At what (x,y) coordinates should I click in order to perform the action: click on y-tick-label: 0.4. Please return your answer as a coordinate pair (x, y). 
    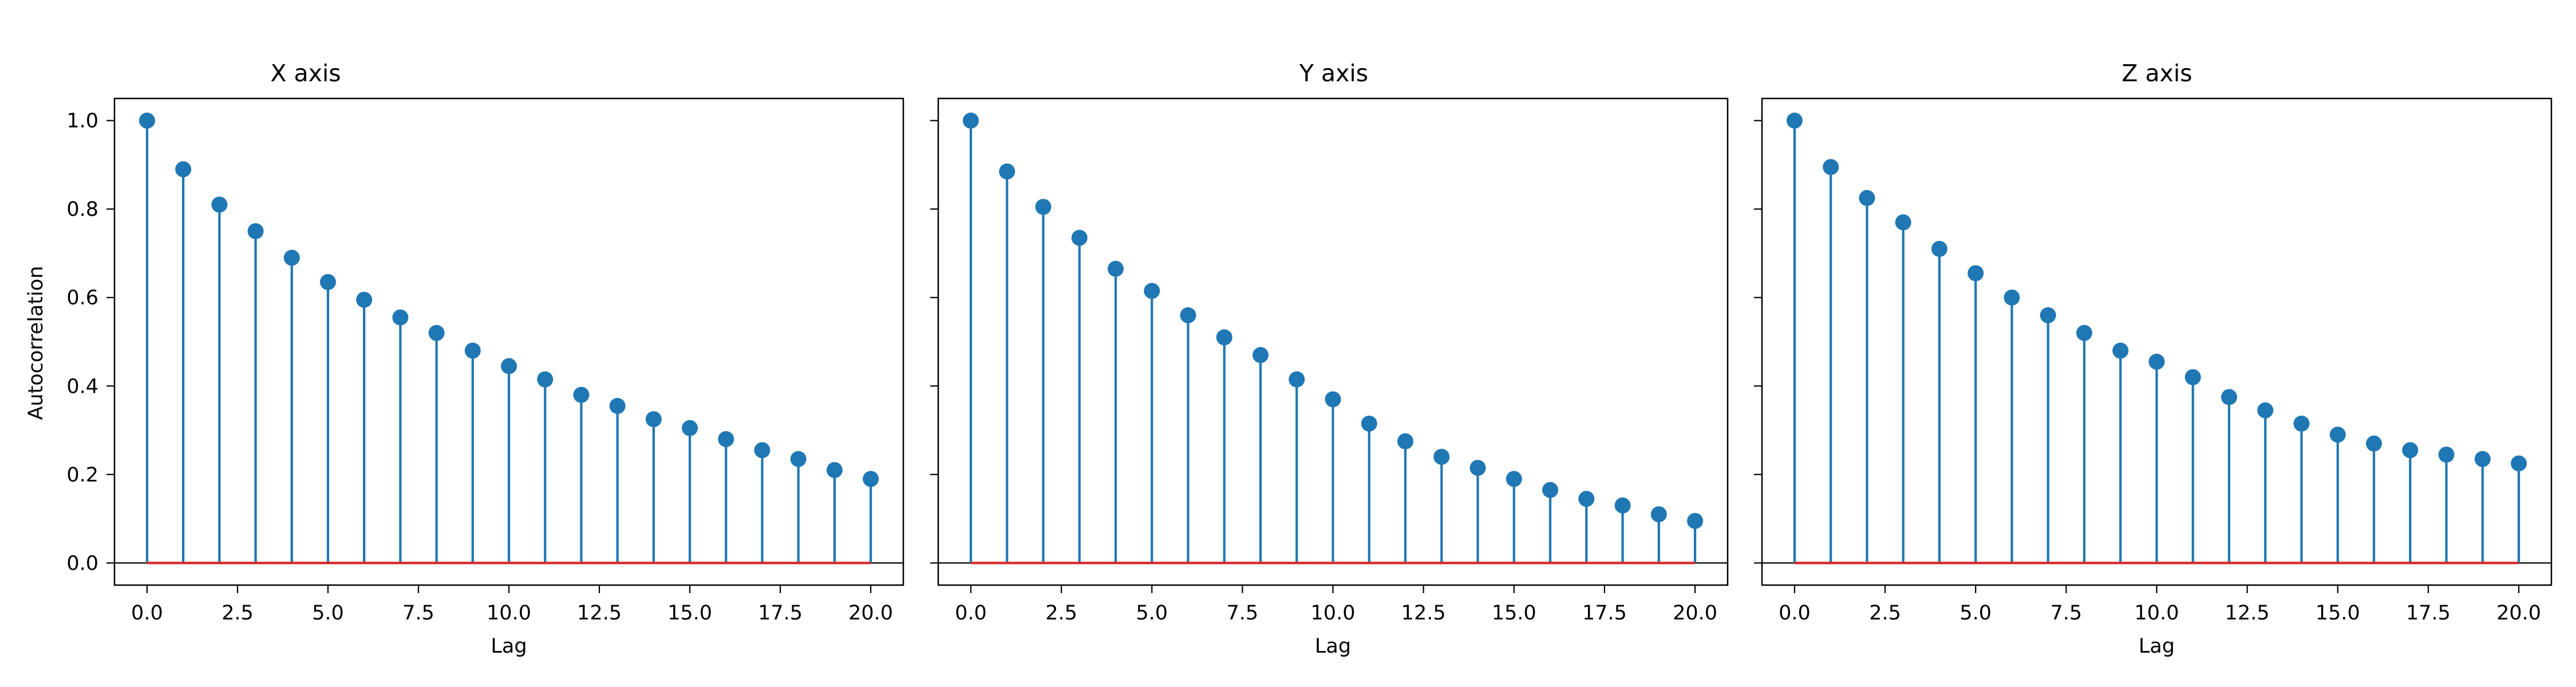
    Looking at the image, I should click on (82, 387).